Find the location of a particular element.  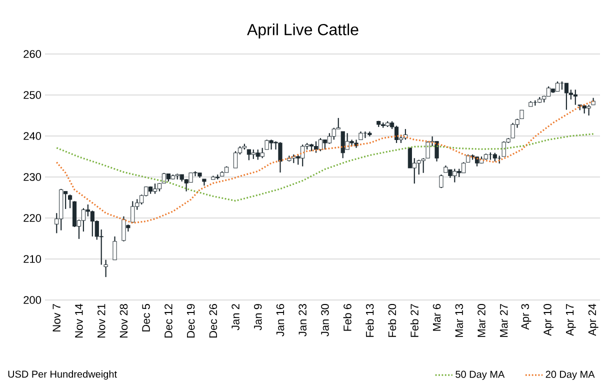

y-tick-label: 200 is located at coordinates (33, 300).